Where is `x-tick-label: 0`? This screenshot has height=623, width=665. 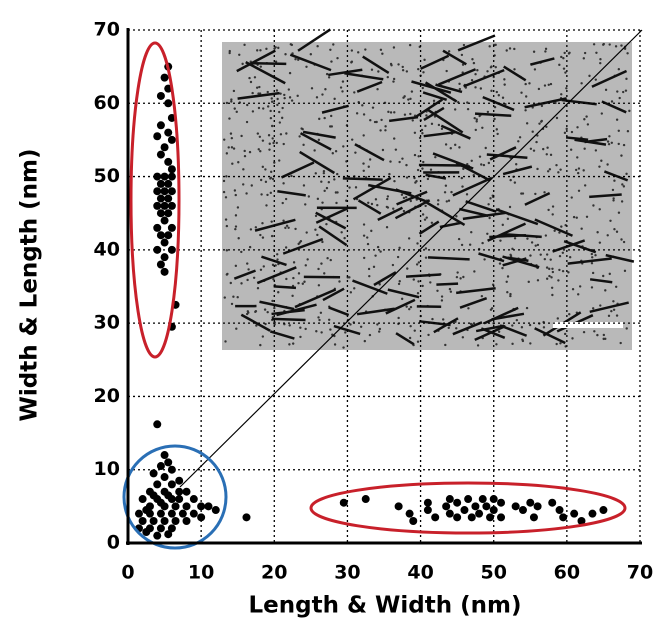 x-tick-label: 0 is located at coordinates (127, 573).